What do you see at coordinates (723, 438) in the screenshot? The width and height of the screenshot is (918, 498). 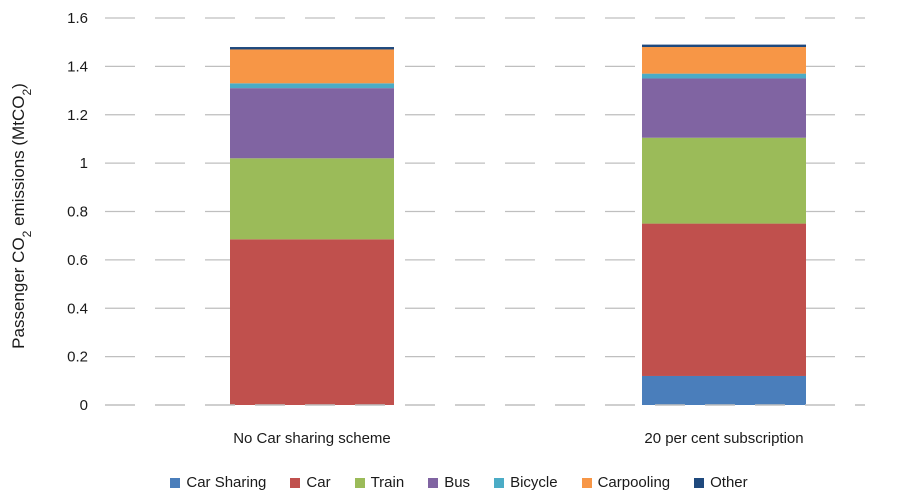 I see `x-category-label: 20 per cent subscription` at bounding box center [723, 438].